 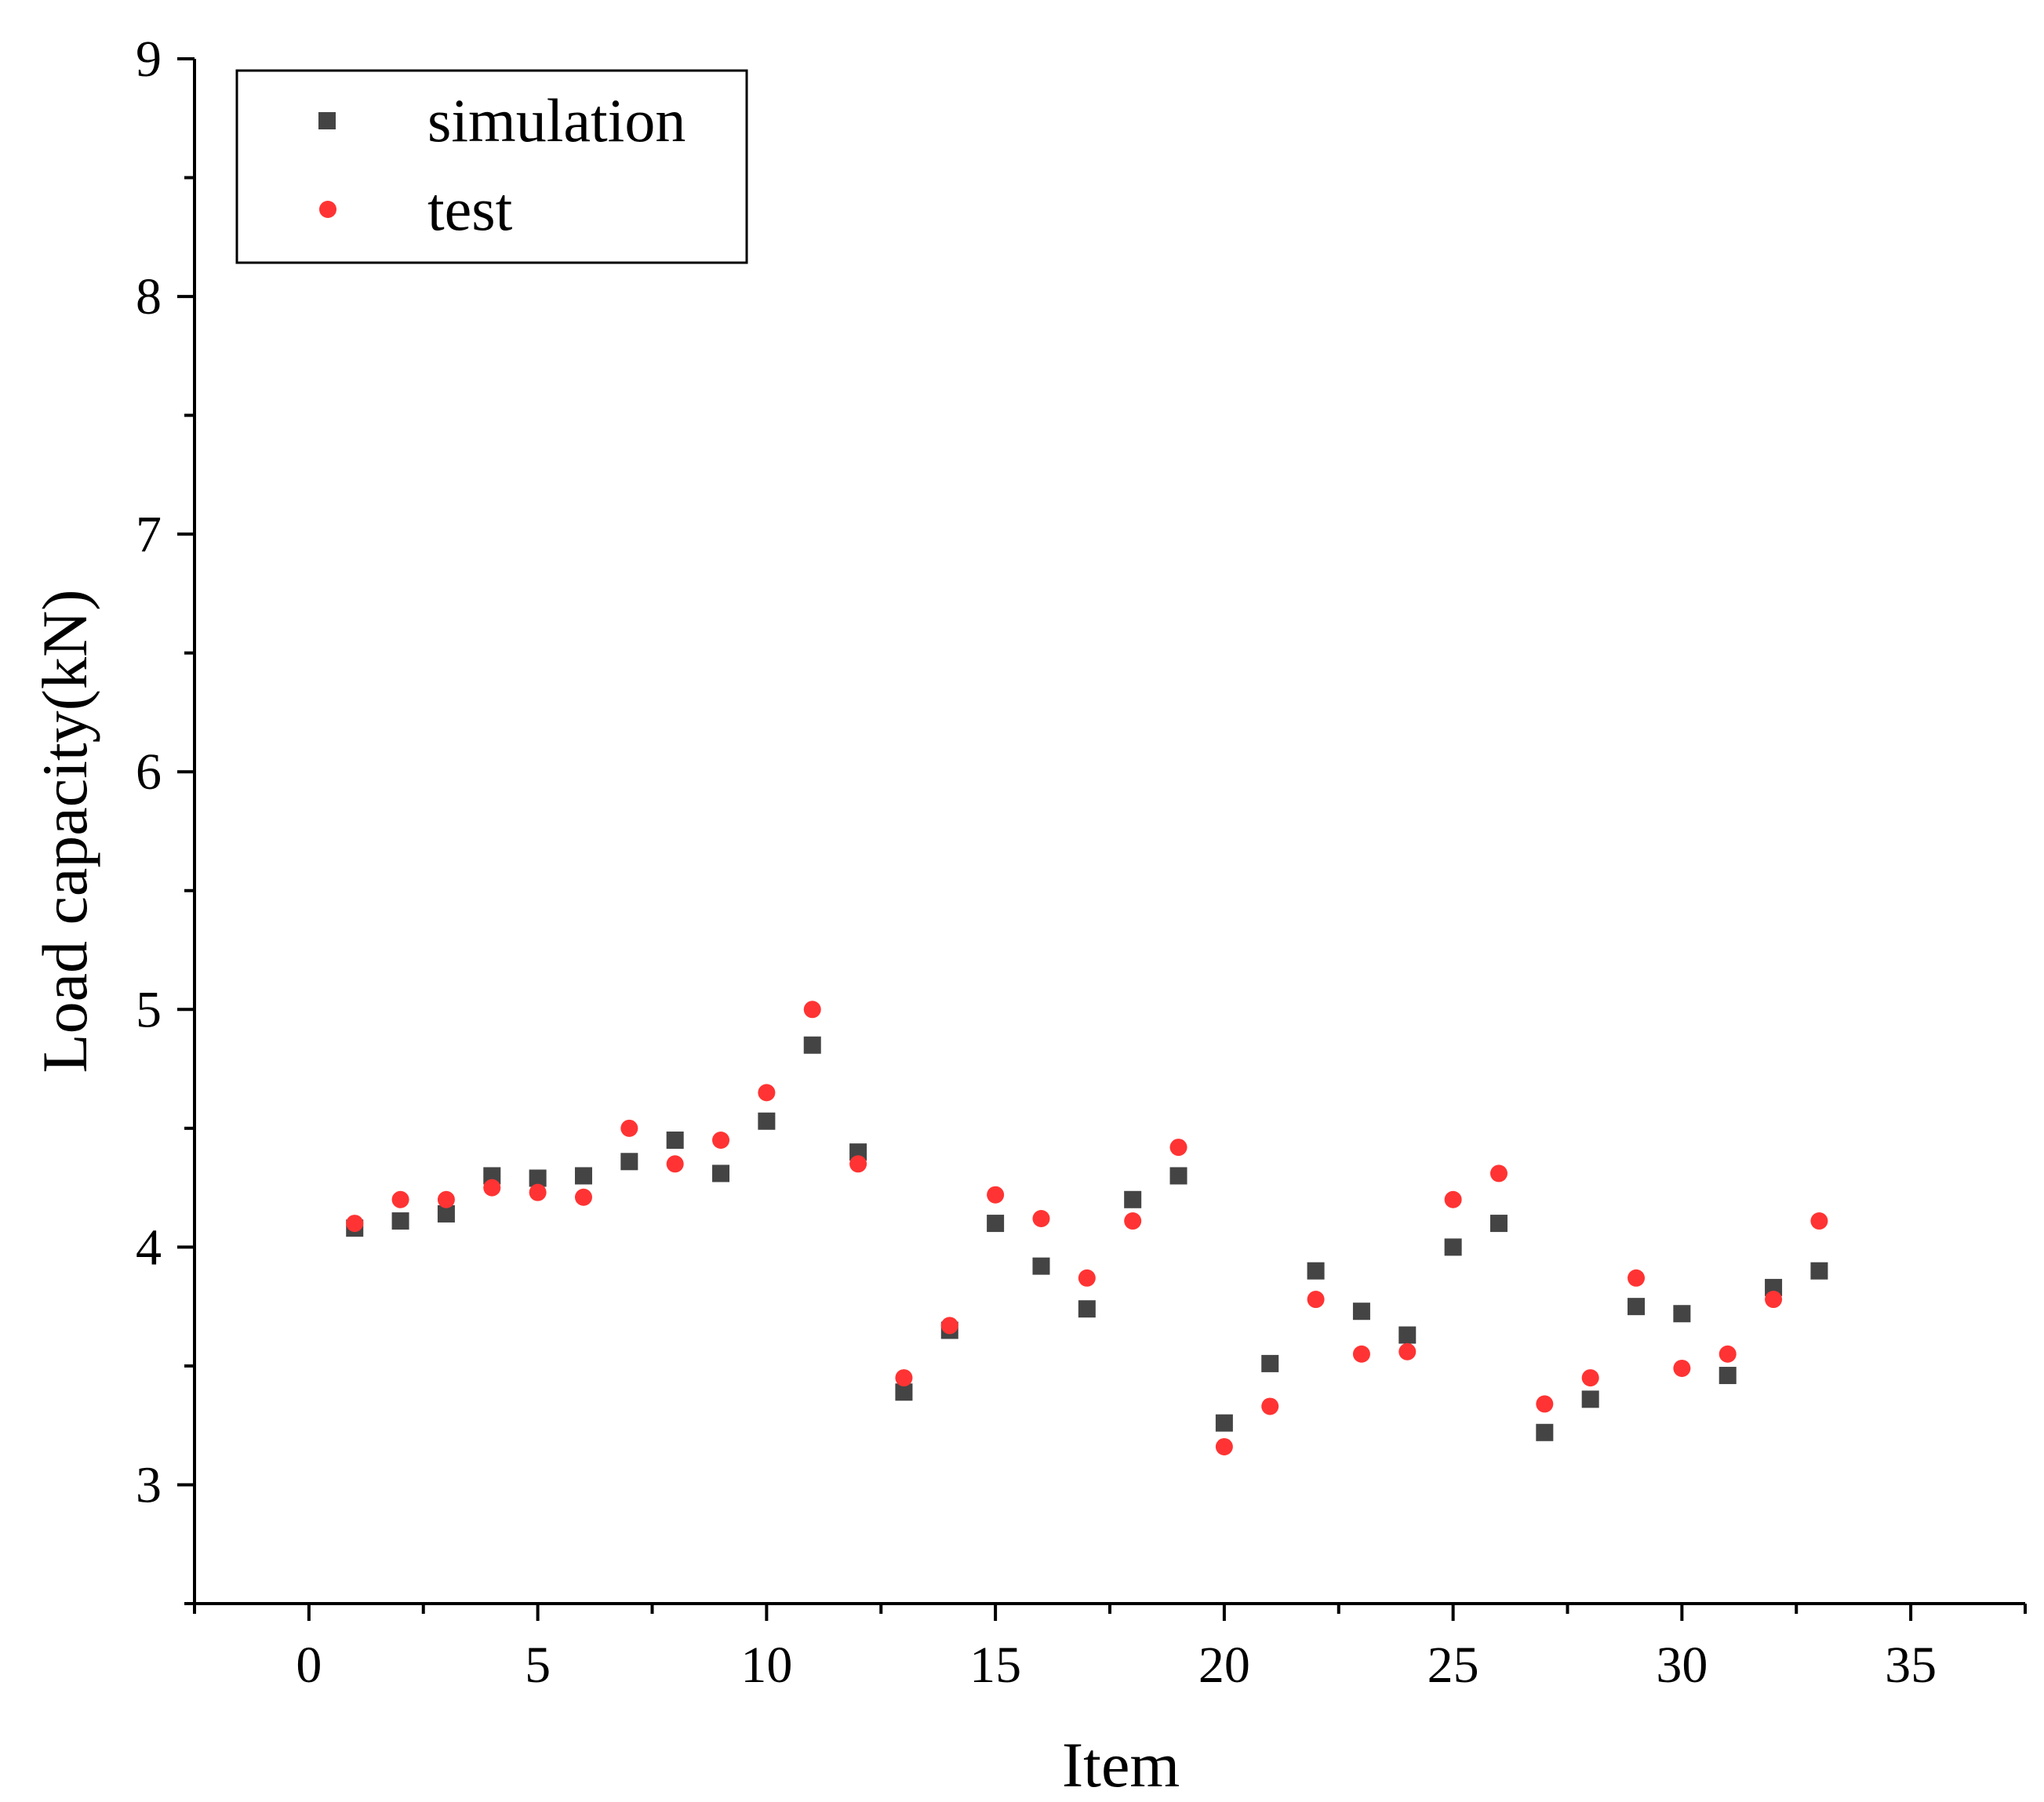 I want to click on legend: simulation test, so click(x=492, y=166).